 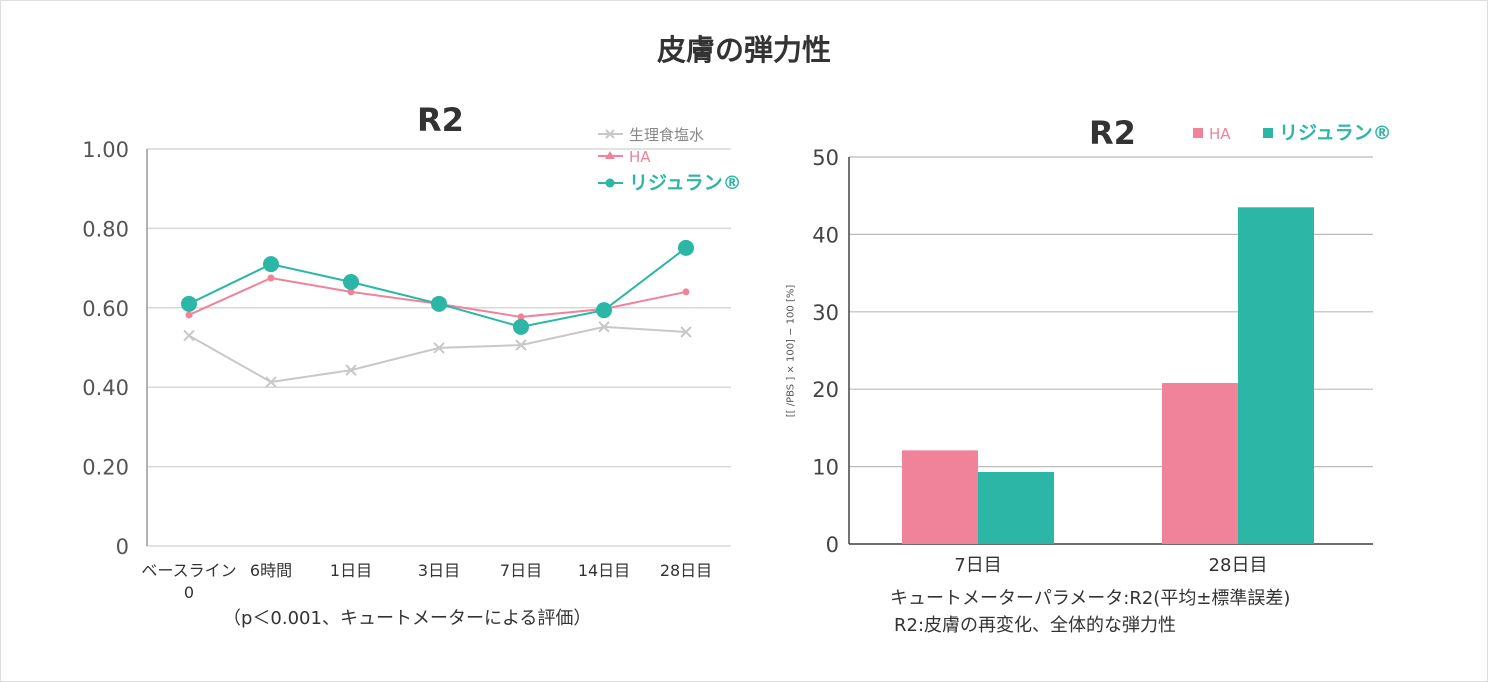 I want to click on y-tick-label: 0.60, so click(x=105, y=309).